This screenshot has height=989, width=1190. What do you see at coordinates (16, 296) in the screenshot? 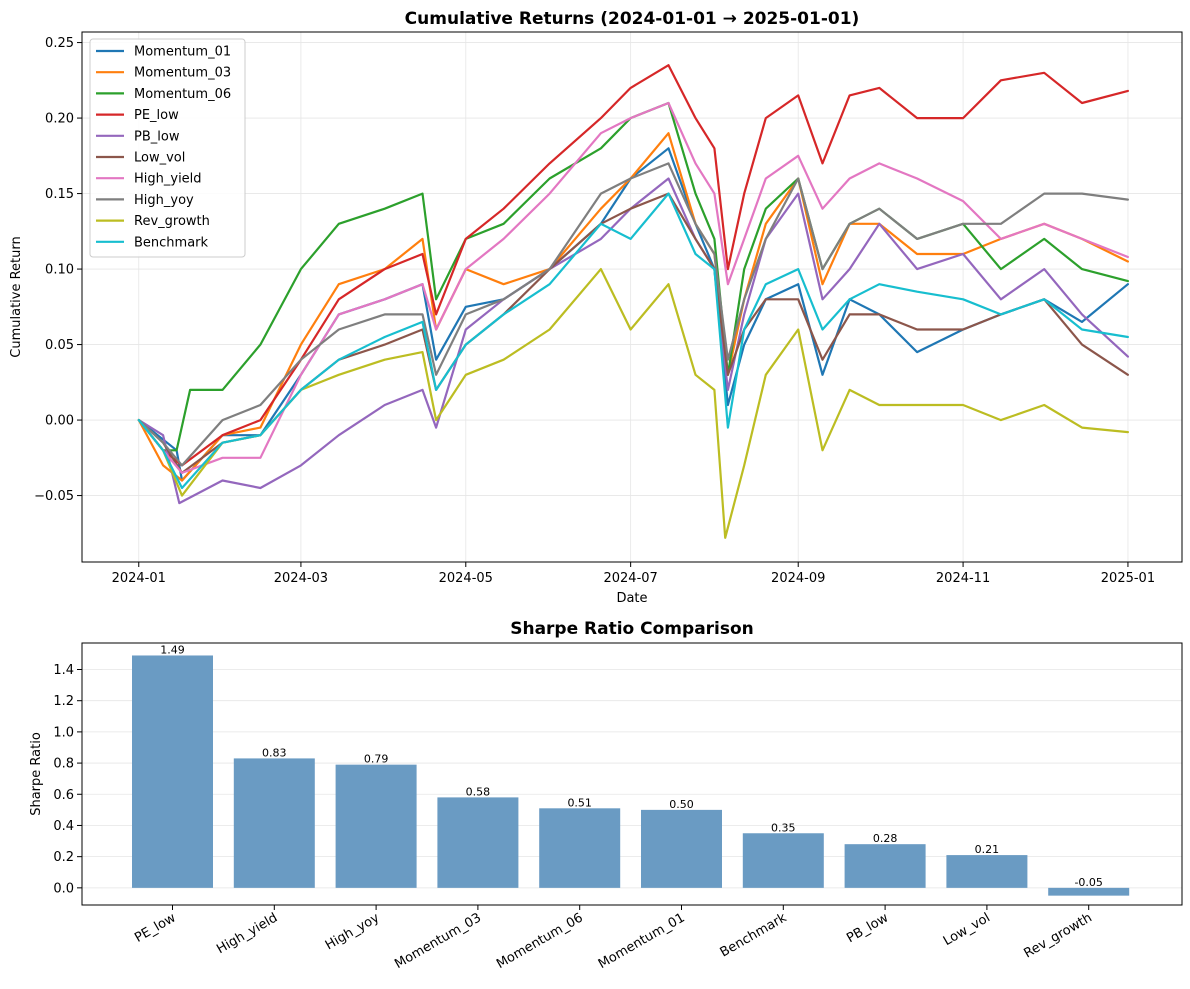
I see `line-chart-y-axis-label: Cumulative Return` at bounding box center [16, 296].